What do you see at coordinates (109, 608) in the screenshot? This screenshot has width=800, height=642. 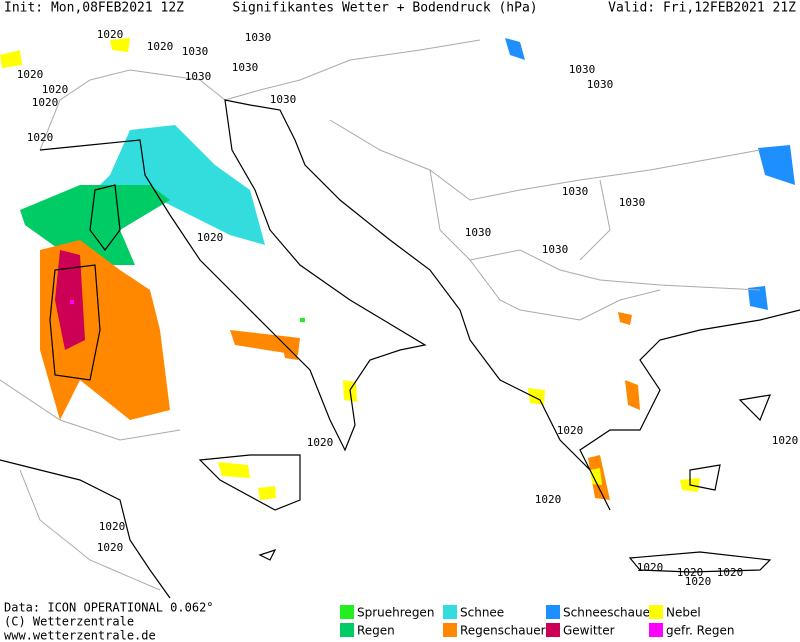 I see `data-source: Data: ICON OPERATIONAL 0.062°` at bounding box center [109, 608].